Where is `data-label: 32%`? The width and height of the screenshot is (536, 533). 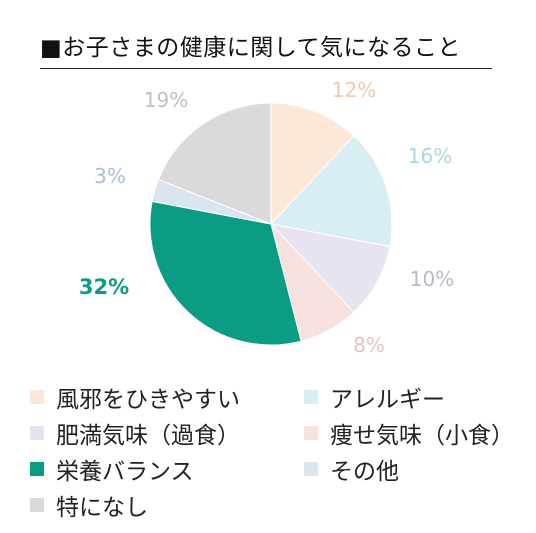
data-label: 32% is located at coordinates (104, 287).